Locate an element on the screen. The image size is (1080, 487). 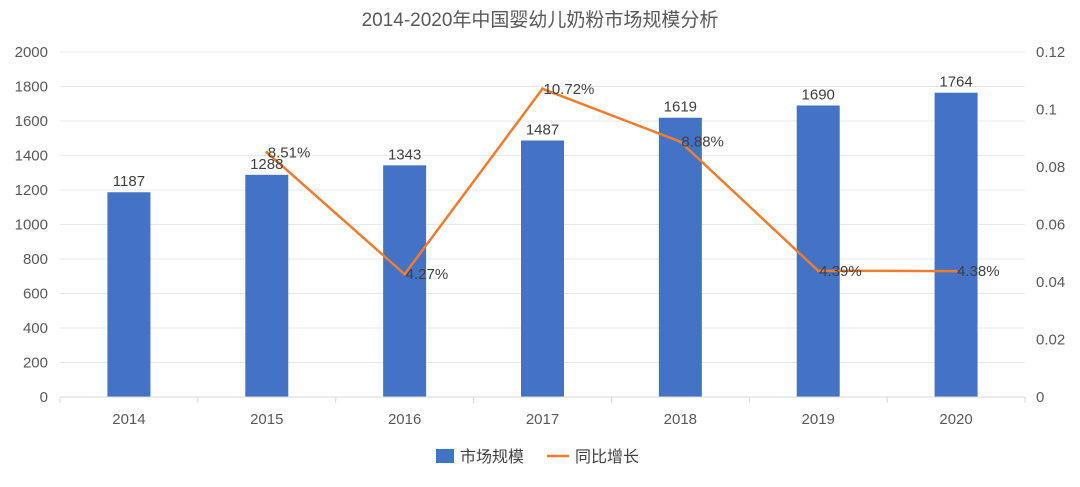
right-tick-label: 0.04 is located at coordinates (1050, 282).